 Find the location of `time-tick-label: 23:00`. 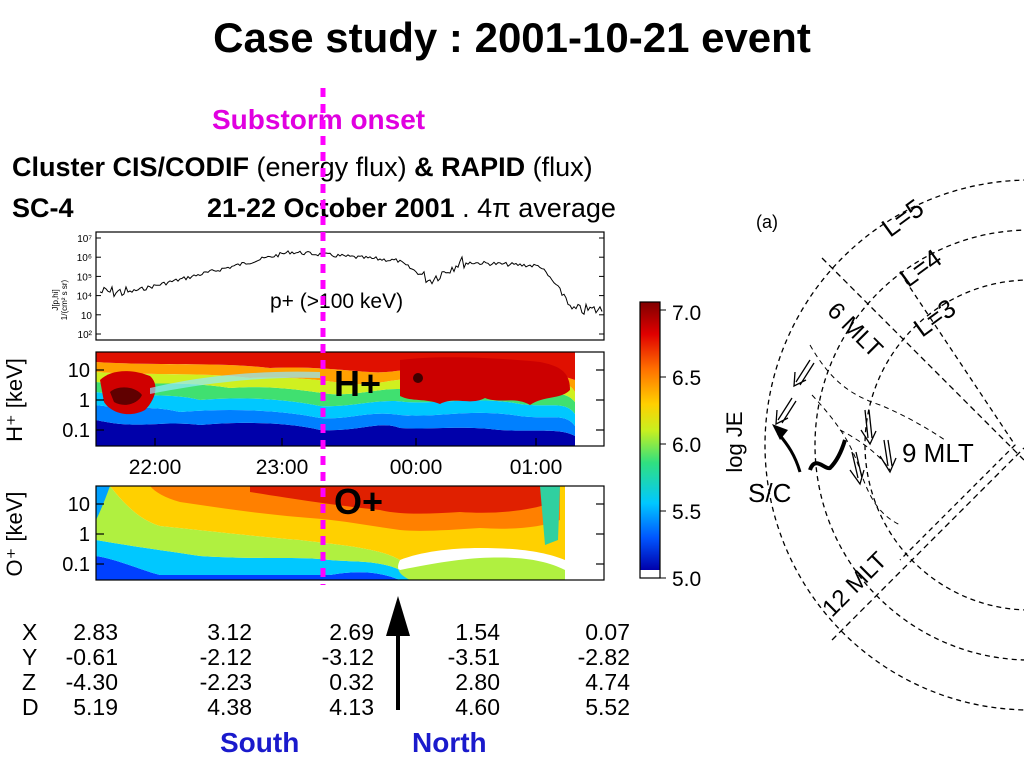

time-tick-label: 23:00 is located at coordinates (282, 467).